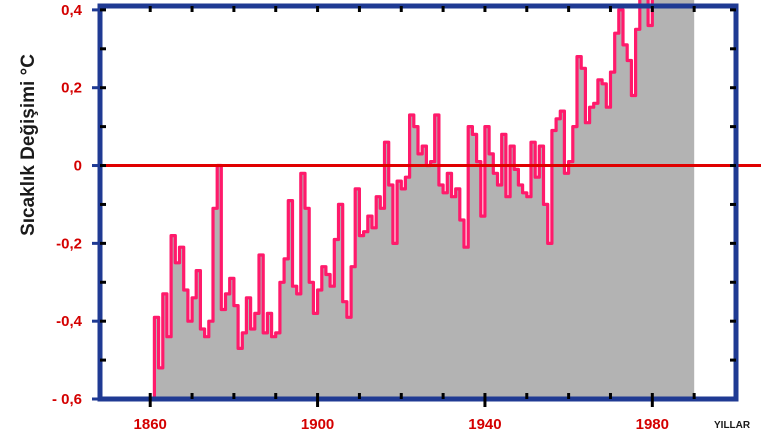 The width and height of the screenshot is (761, 437). What do you see at coordinates (150, 424) in the screenshot?
I see `x-tick-label: 1860` at bounding box center [150, 424].